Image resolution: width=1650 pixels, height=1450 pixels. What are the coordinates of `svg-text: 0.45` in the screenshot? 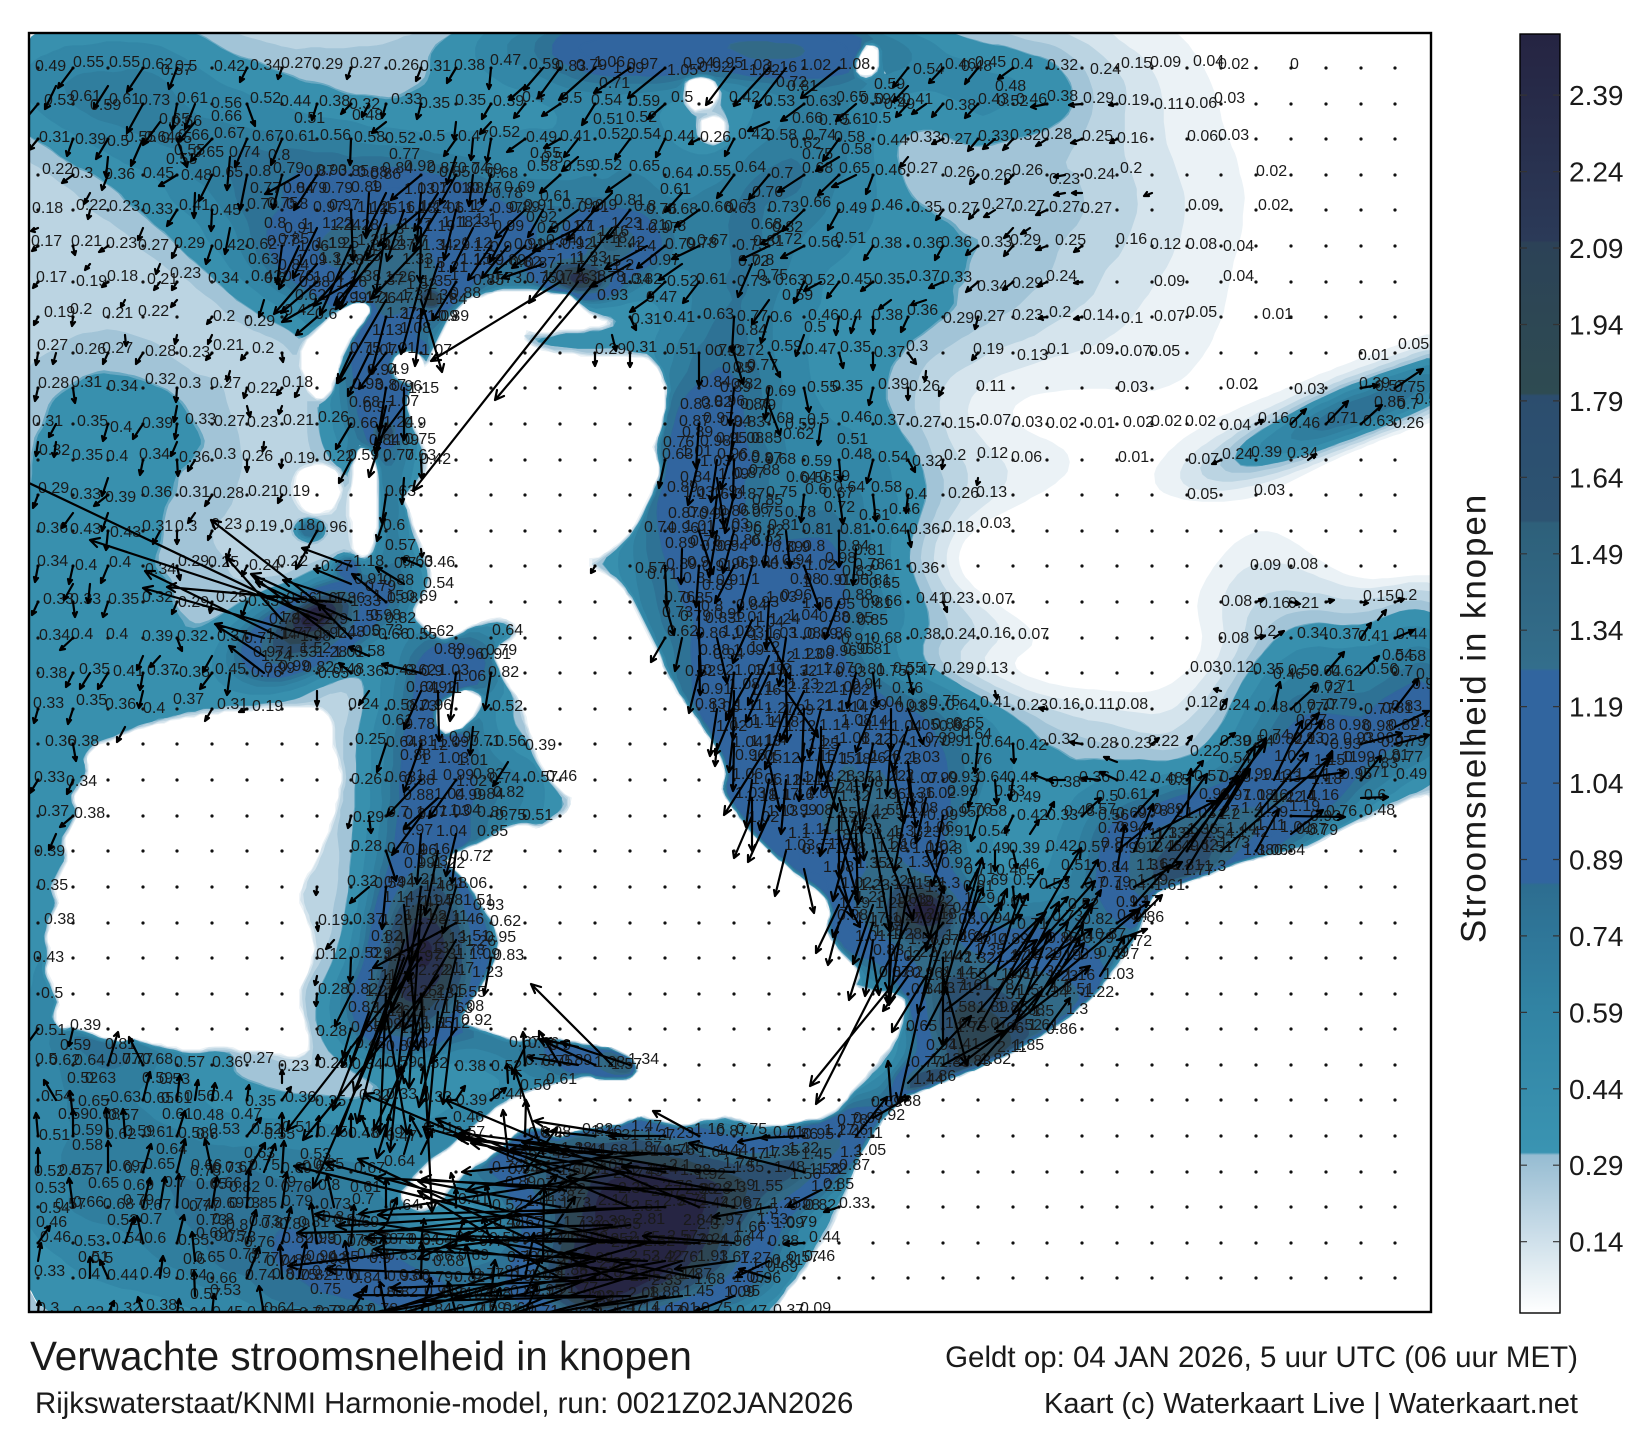 It's located at (332, 1132).